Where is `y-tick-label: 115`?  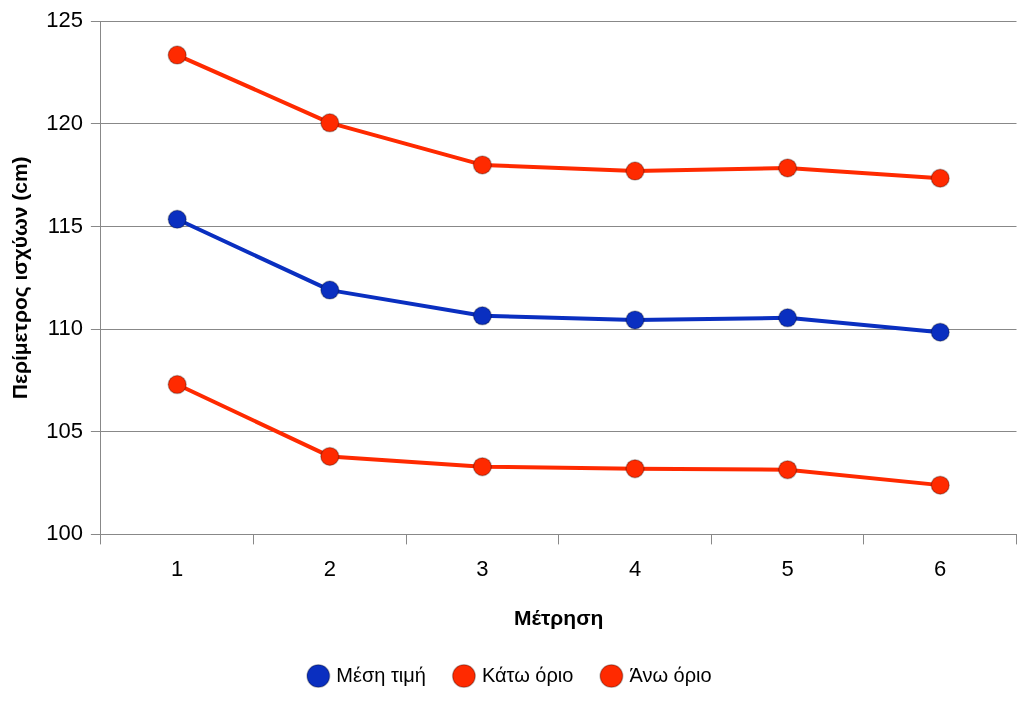
y-tick-label: 115 is located at coordinates (65, 225).